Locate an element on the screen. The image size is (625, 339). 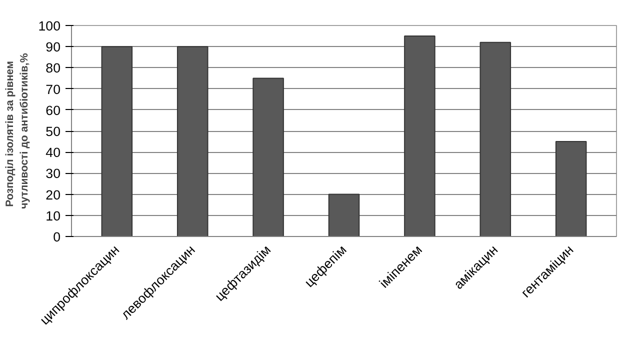
y-tick-label: 30 is located at coordinates (53, 174).